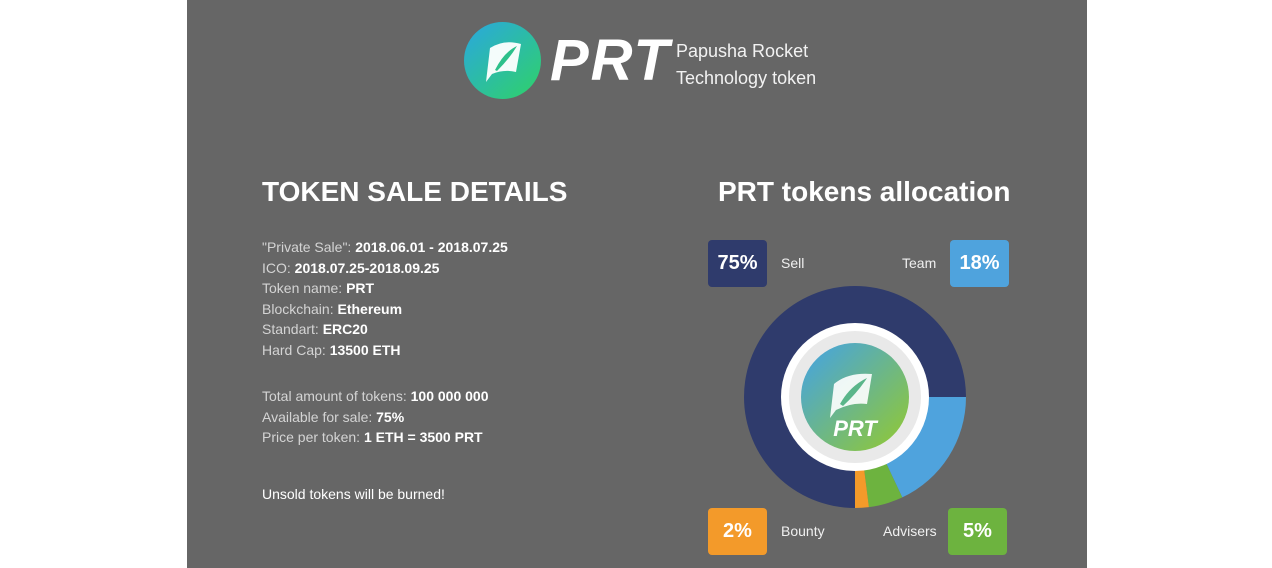  What do you see at coordinates (353, 494) in the screenshot?
I see `burn-note: Unsold tokens will be burned!` at bounding box center [353, 494].